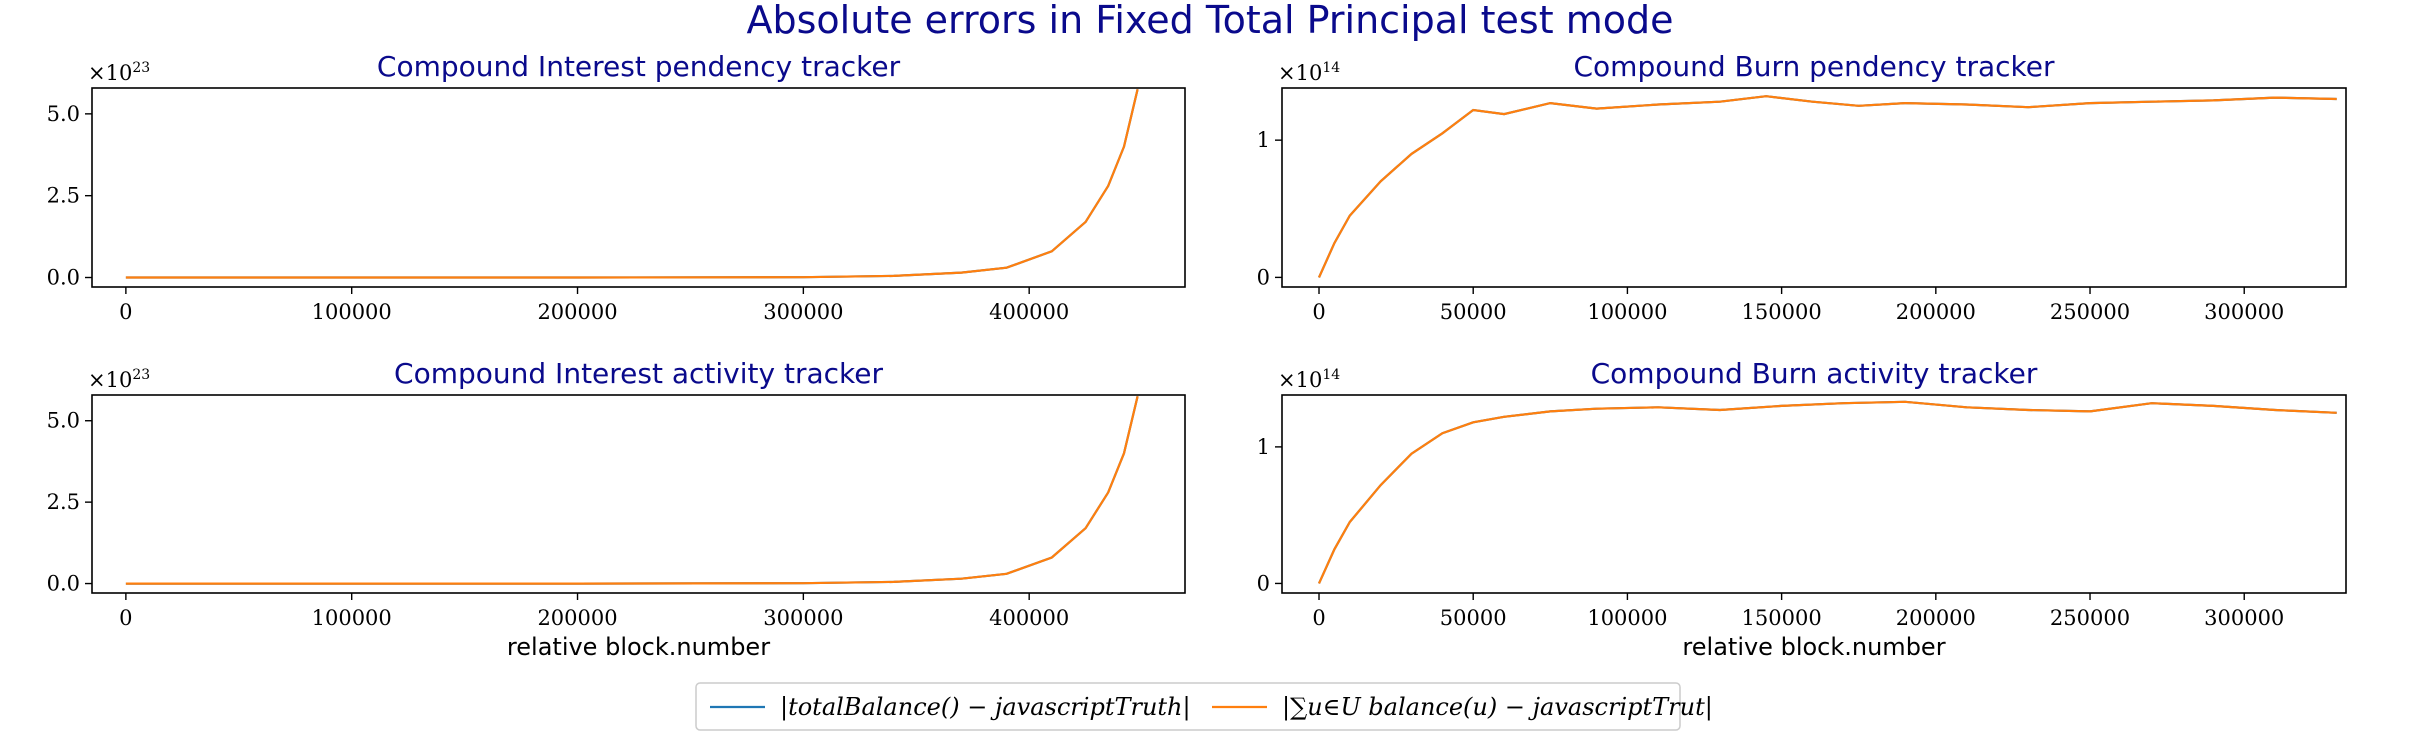 The image size is (2420, 737). What do you see at coordinates (638, 373) in the screenshot?
I see `subplot-title: Compound Interest activity tracker` at bounding box center [638, 373].